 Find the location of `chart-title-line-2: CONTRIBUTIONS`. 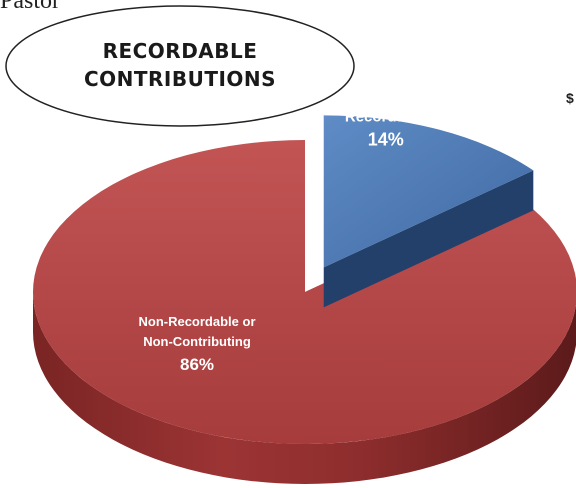

chart-title-line-2: CONTRIBUTIONS is located at coordinates (180, 79).